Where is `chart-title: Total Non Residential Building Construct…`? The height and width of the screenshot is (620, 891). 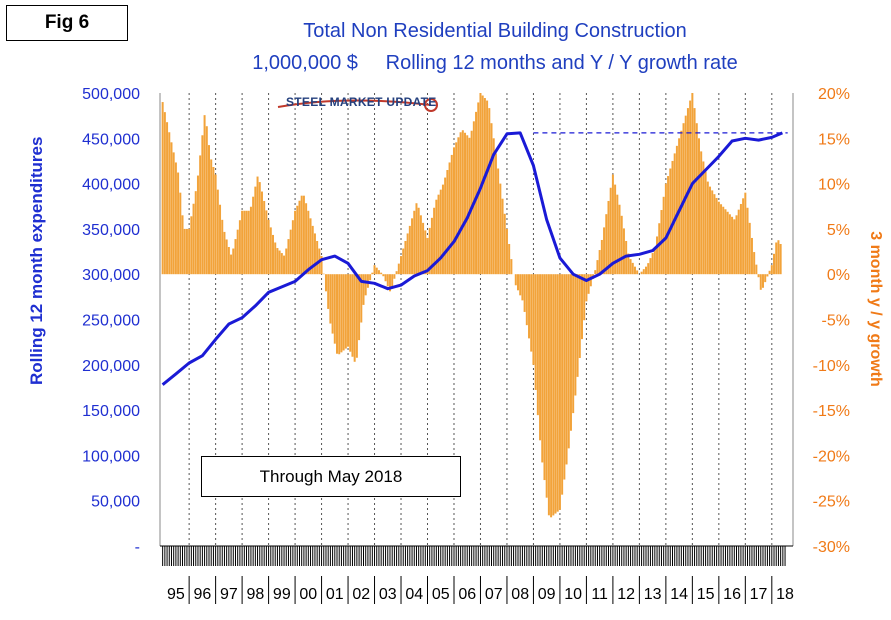
chart-title: Total Non Residential Building Construct… is located at coordinates (495, 31).